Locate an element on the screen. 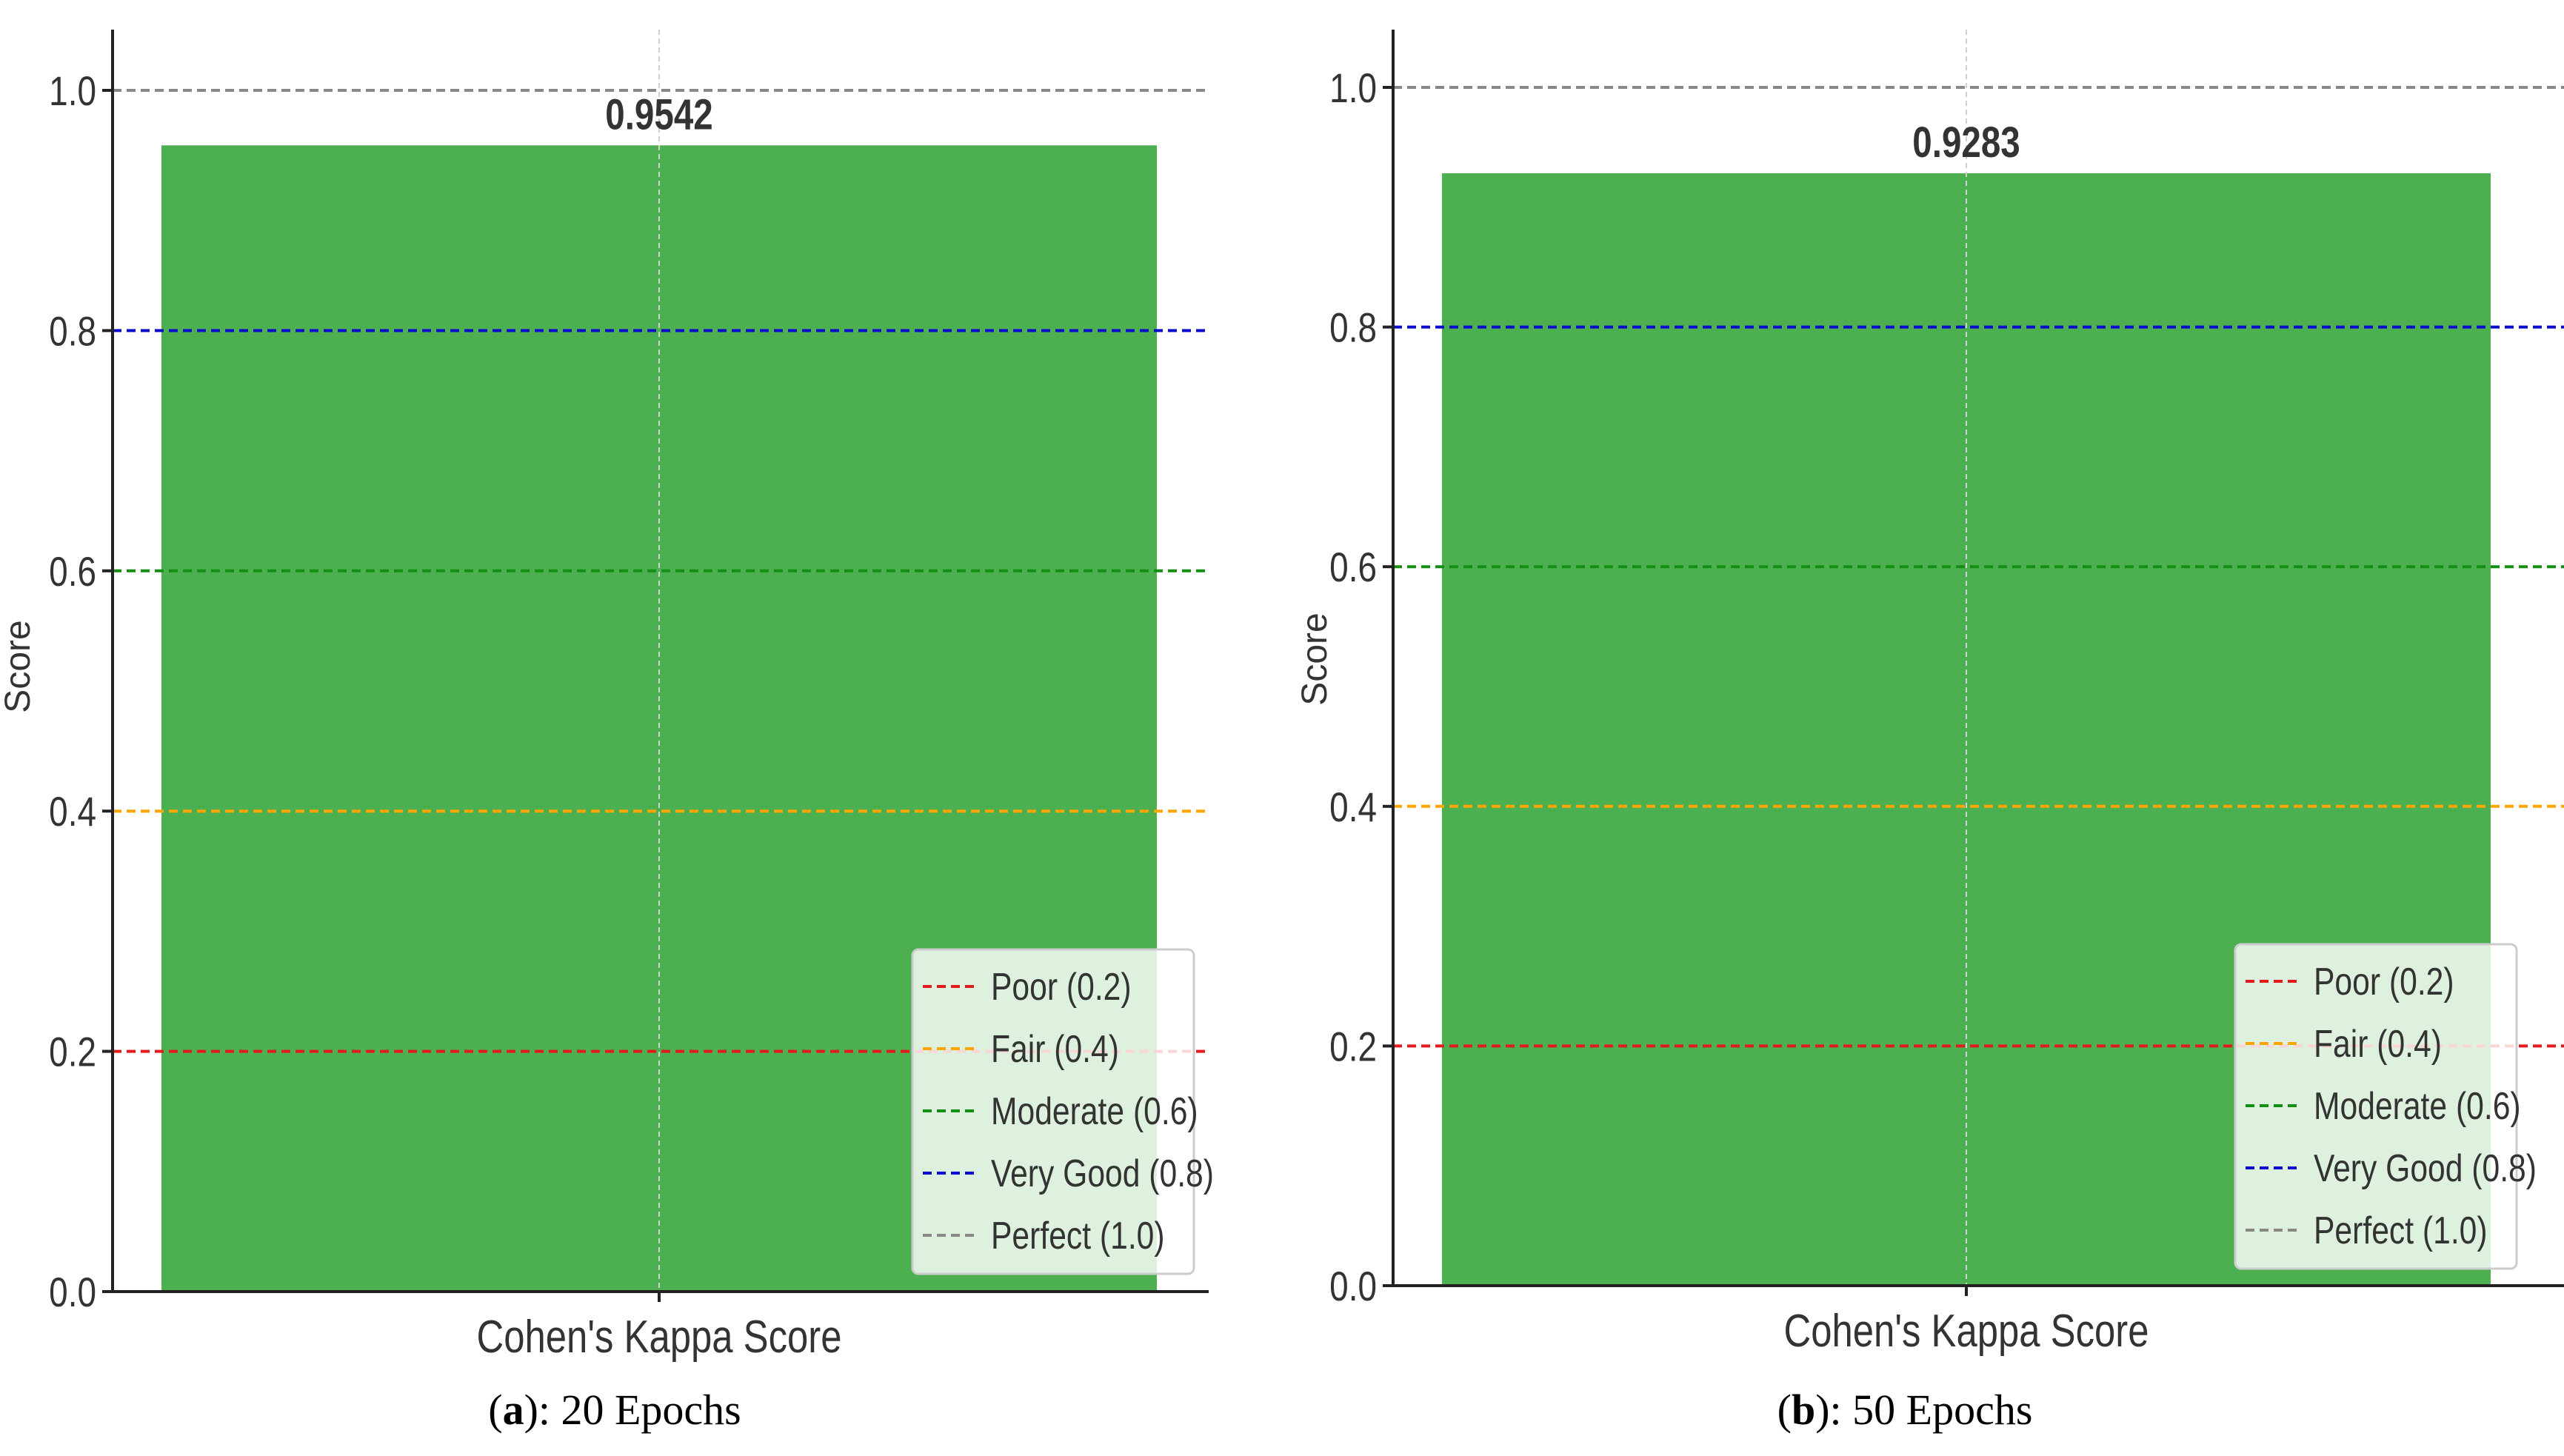 Image resolution: width=2564 pixels, height=1456 pixels. caption-b: (b): 50 Epochs is located at coordinates (1905, 1410).